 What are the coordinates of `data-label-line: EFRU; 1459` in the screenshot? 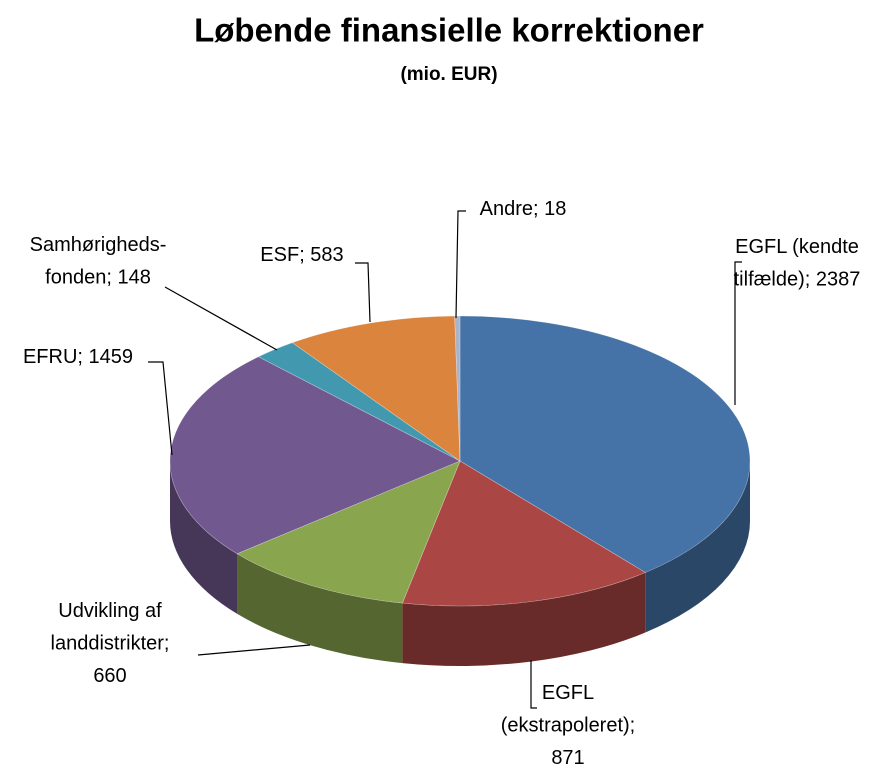 It's located at (78, 357).